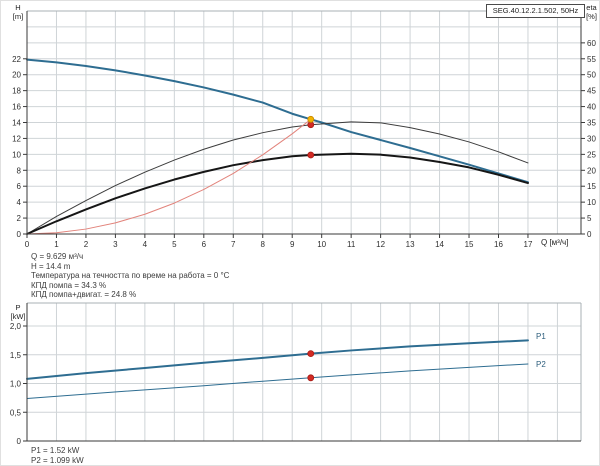  What do you see at coordinates (18, 16) in the screenshot?
I see `h-axis-unit-line2: [m]` at bounding box center [18, 16].